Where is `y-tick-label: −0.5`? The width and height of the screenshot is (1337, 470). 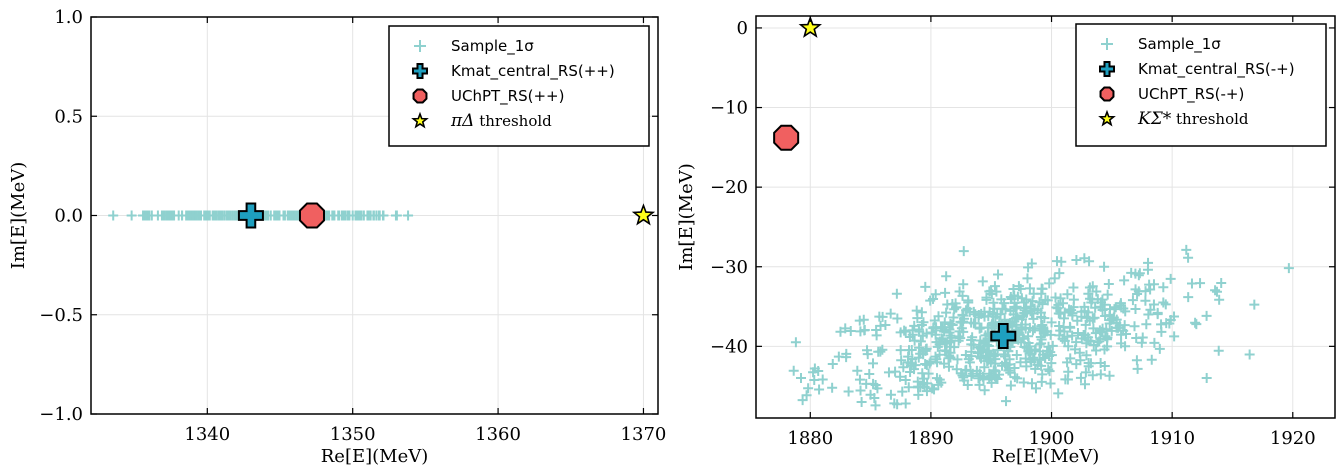
y-tick-label: −0.5 is located at coordinates (61, 315).